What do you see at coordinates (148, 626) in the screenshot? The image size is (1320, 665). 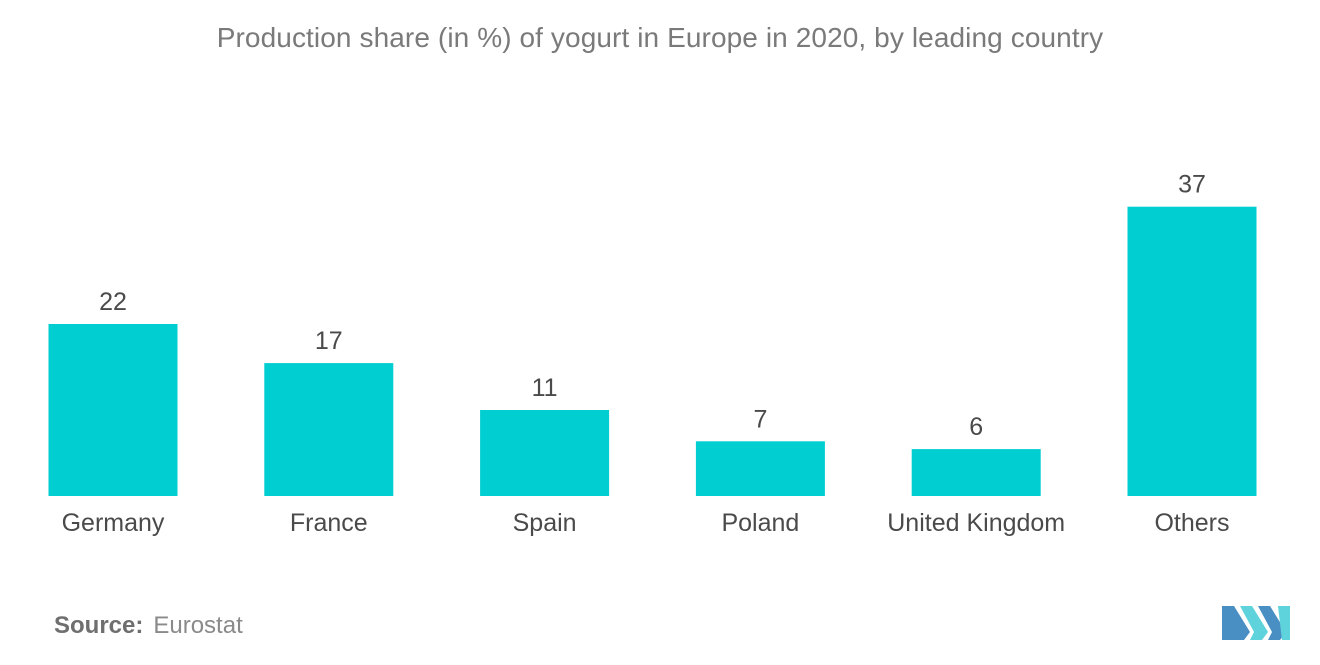 I see `source-note: Source: Eurostat` at bounding box center [148, 626].